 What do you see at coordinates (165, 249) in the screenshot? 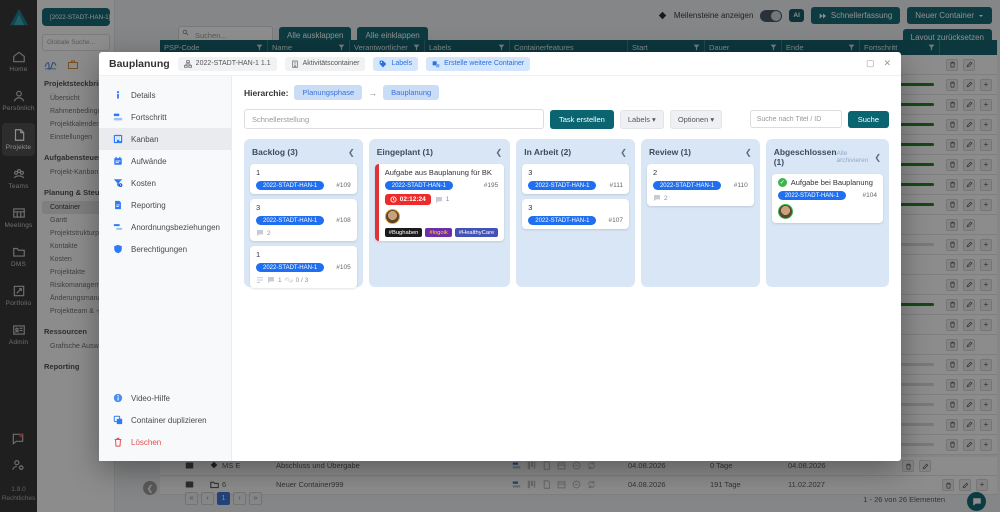
I see `modal-nav-berechtigungen: Berechtigungen` at bounding box center [165, 249].